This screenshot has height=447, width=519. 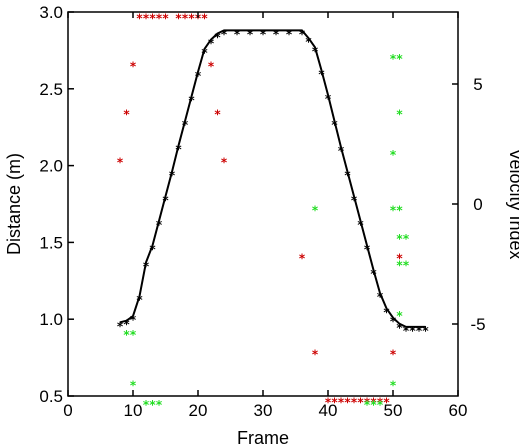 What do you see at coordinates (477, 324) in the screenshot?
I see `y2-tick-label: -5` at bounding box center [477, 324].